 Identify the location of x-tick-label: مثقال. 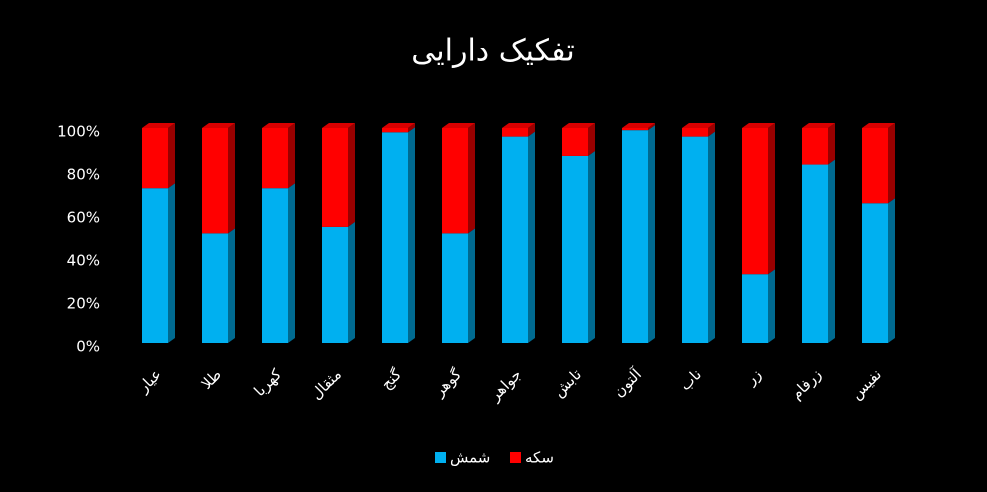
(326, 384).